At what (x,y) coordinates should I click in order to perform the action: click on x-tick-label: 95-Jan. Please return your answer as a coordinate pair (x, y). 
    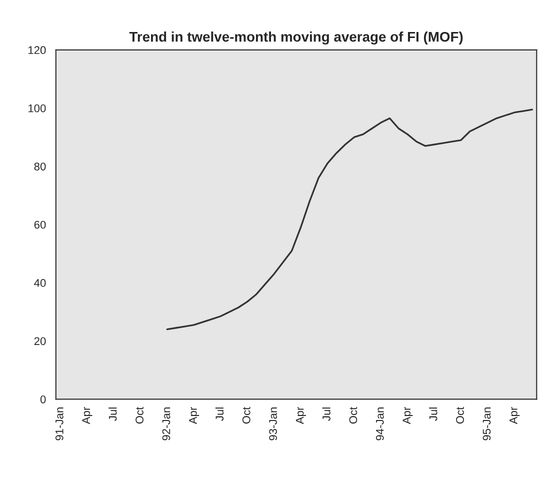
    Looking at the image, I should click on (486, 424).